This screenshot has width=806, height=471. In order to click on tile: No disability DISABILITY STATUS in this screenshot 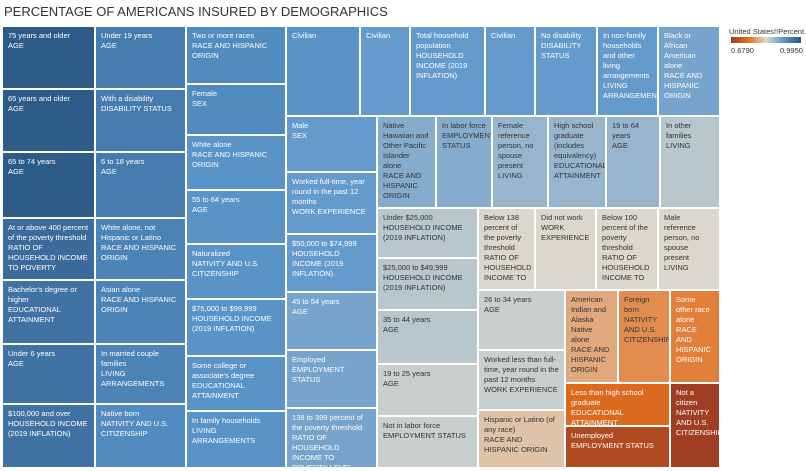, I will do `click(566, 71)`.